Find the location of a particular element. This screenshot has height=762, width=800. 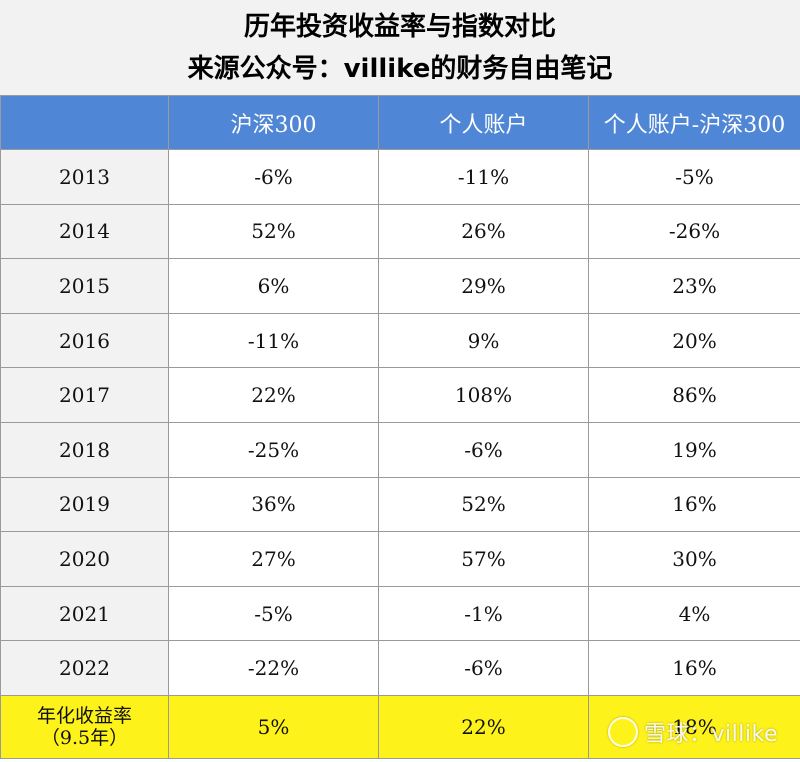

year-cell: 2018 is located at coordinates (84, 449).